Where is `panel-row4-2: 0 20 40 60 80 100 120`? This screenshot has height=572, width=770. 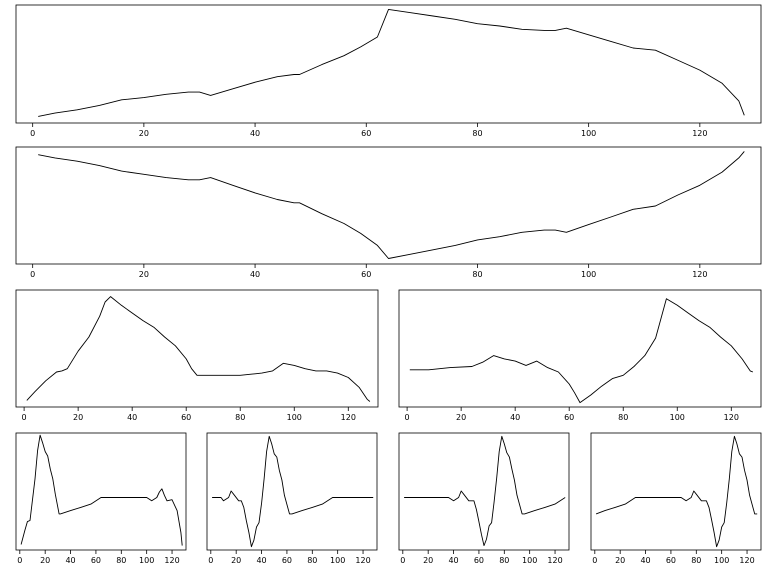 panel-row4-2: 0 20 40 60 80 100 120 is located at coordinates (292, 498).